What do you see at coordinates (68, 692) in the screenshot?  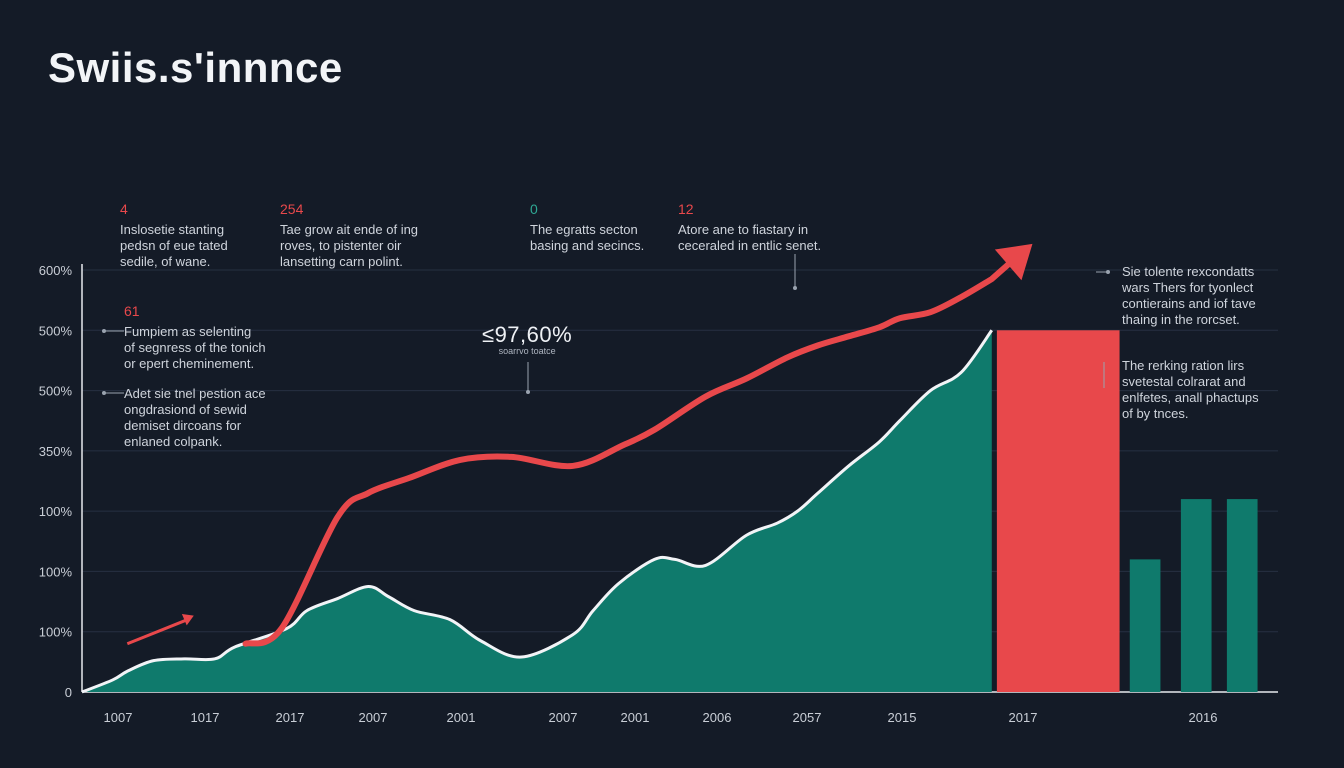 I see `y-tick-label: 0` at bounding box center [68, 692].